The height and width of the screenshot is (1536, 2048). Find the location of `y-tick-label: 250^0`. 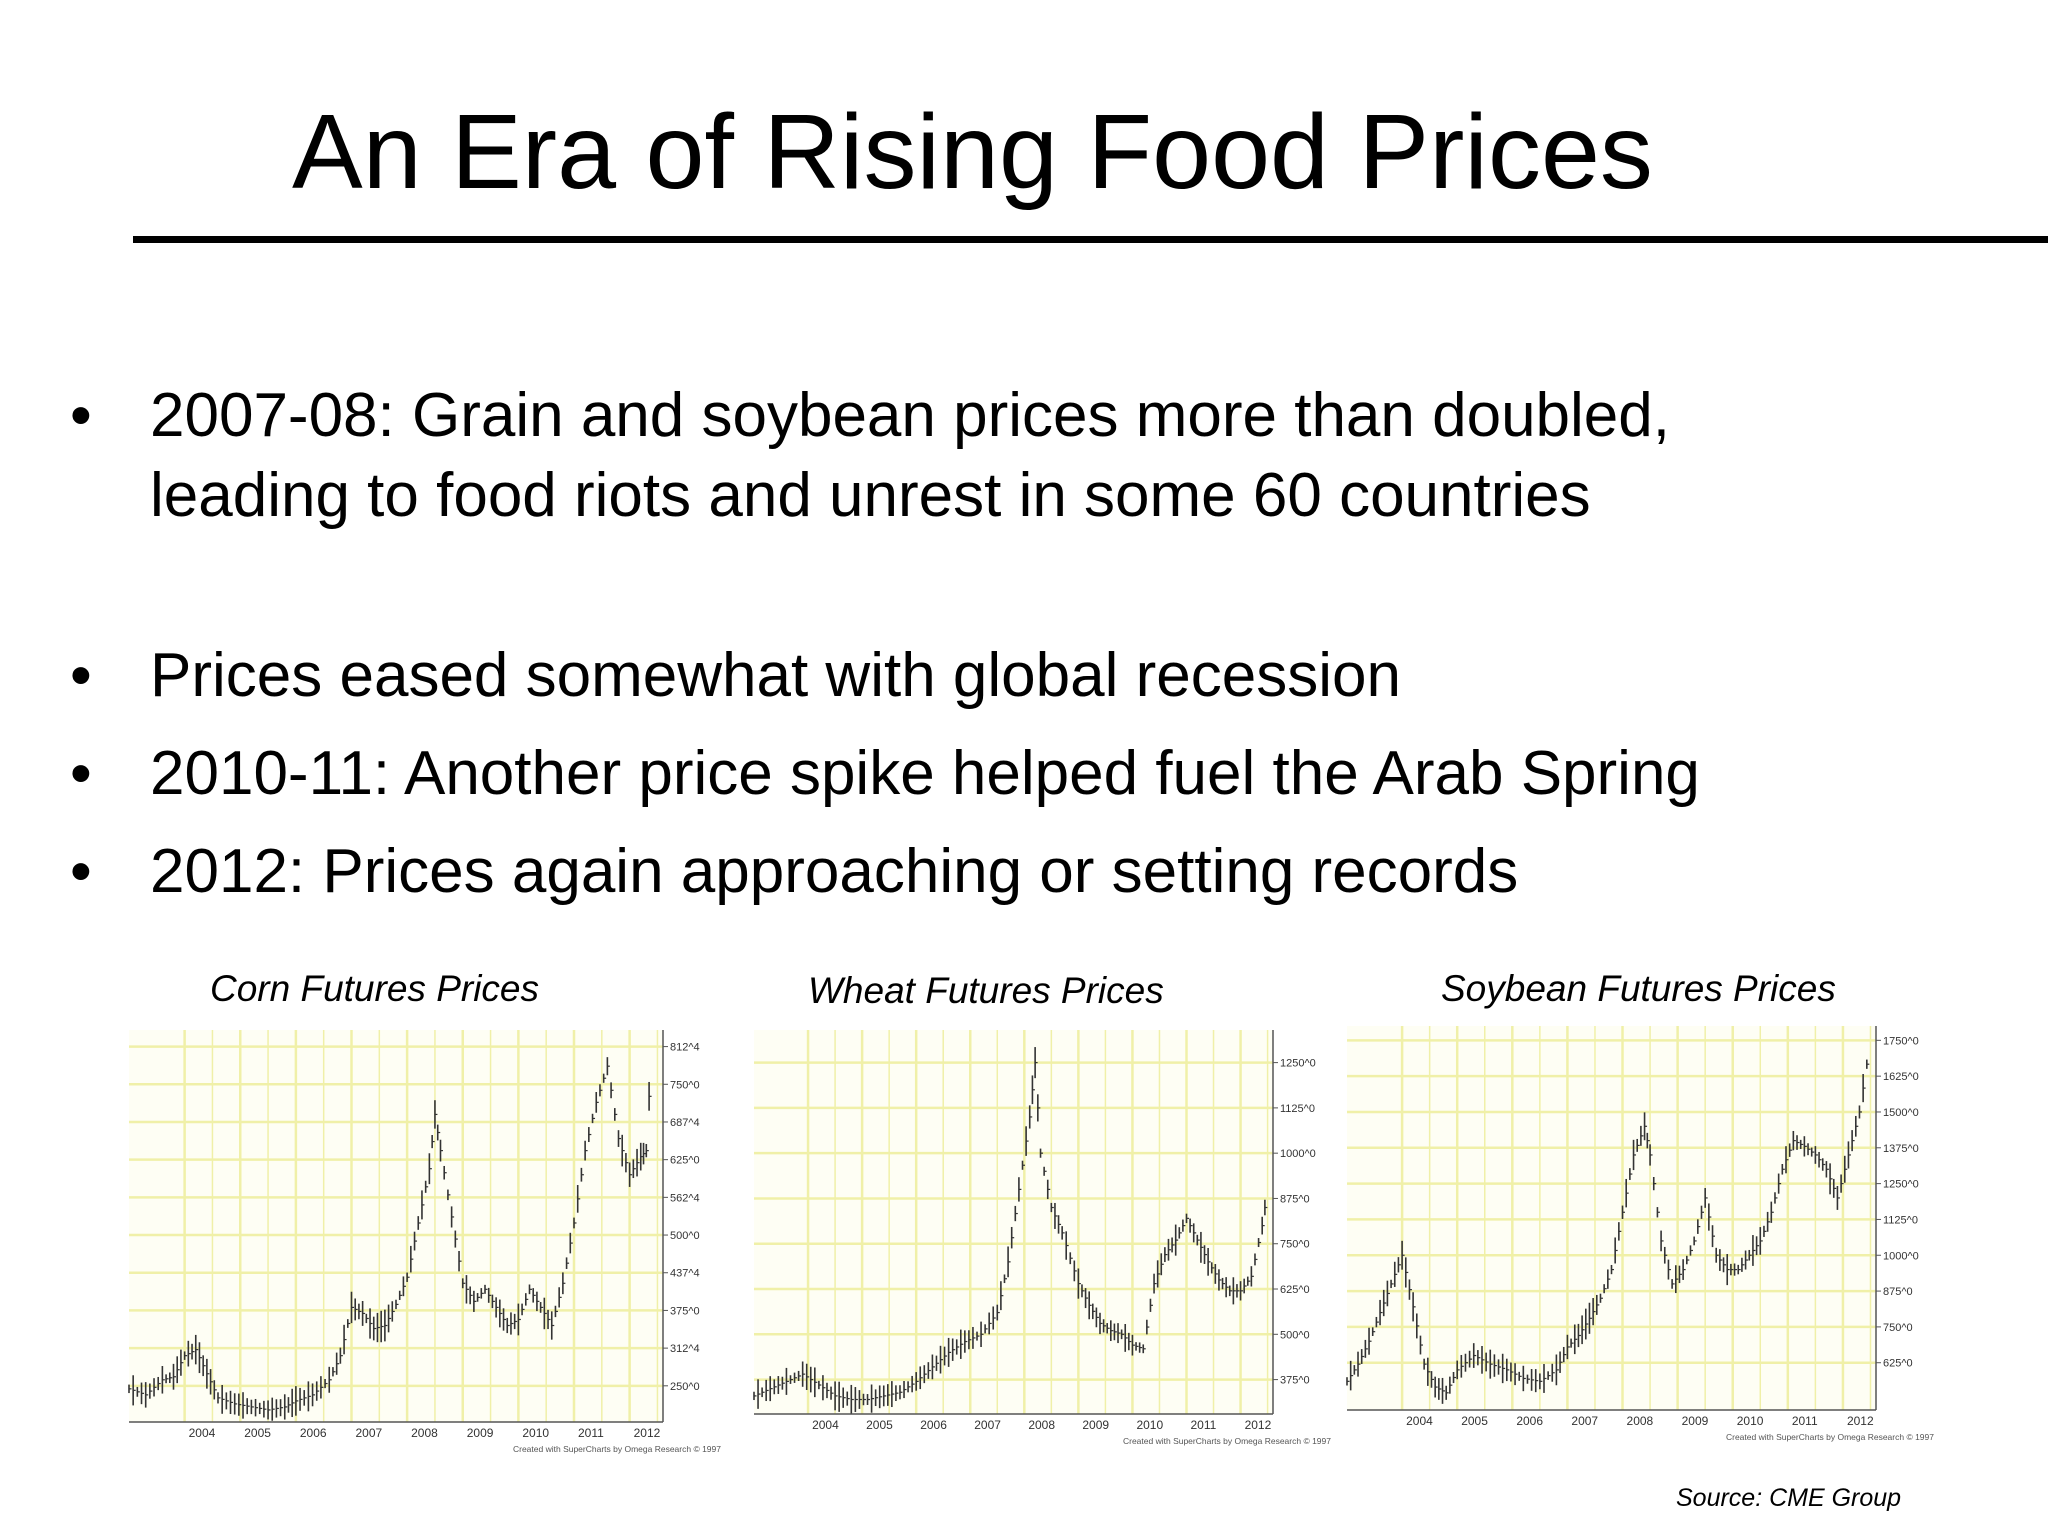

y-tick-label: 250^0 is located at coordinates (685, 1387).